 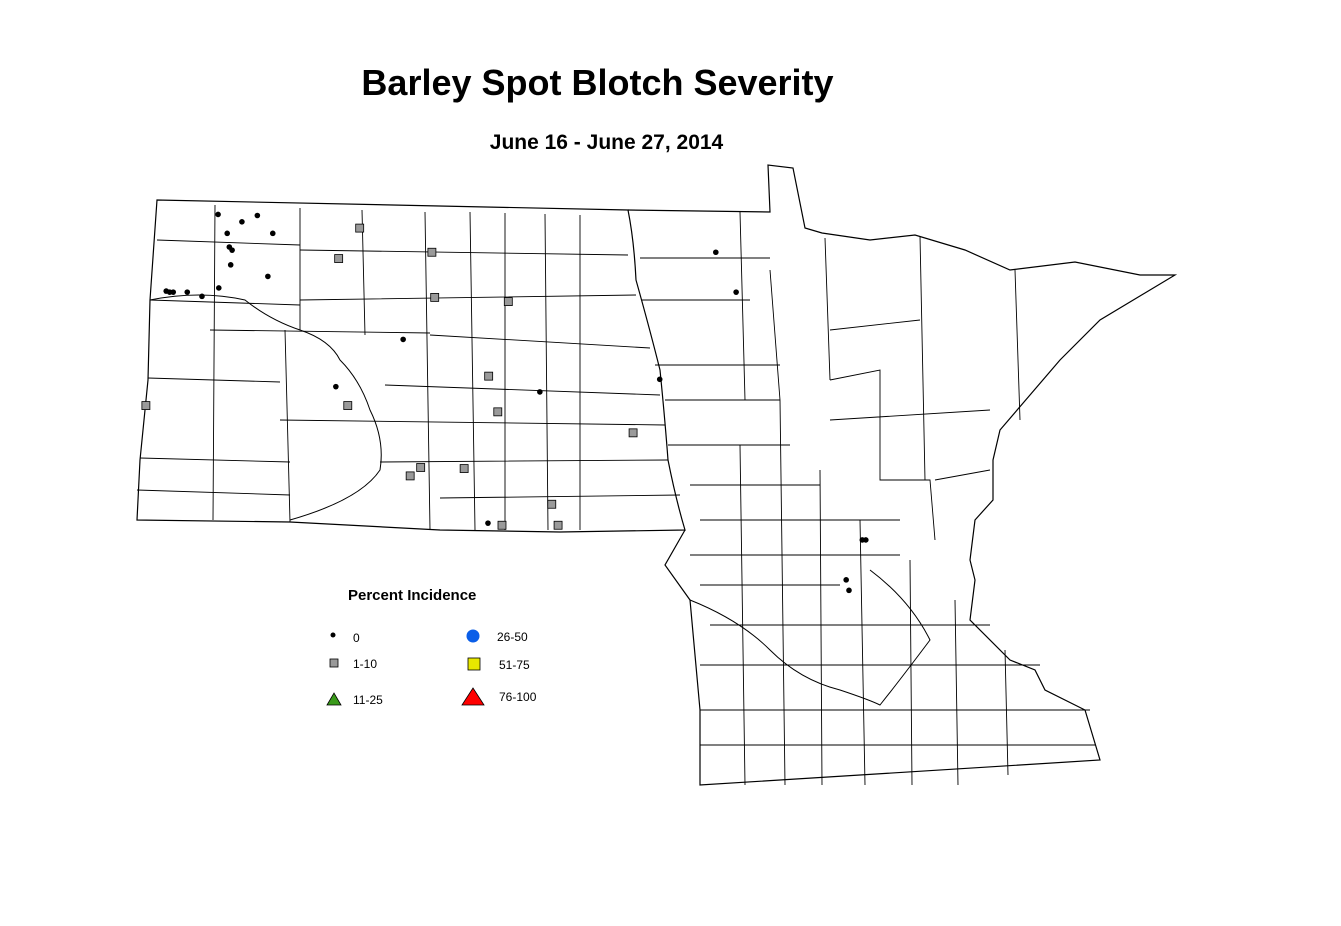 What do you see at coordinates (356, 638) in the screenshot?
I see `legend-label-0: 0` at bounding box center [356, 638].